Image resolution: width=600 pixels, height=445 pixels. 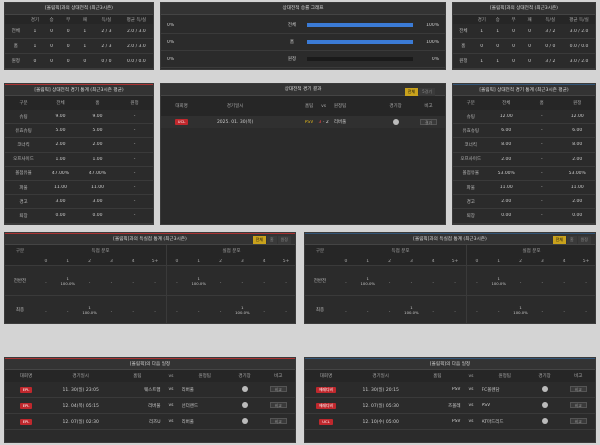 I want to click on col-header: 득/실, so click(x=550, y=20).